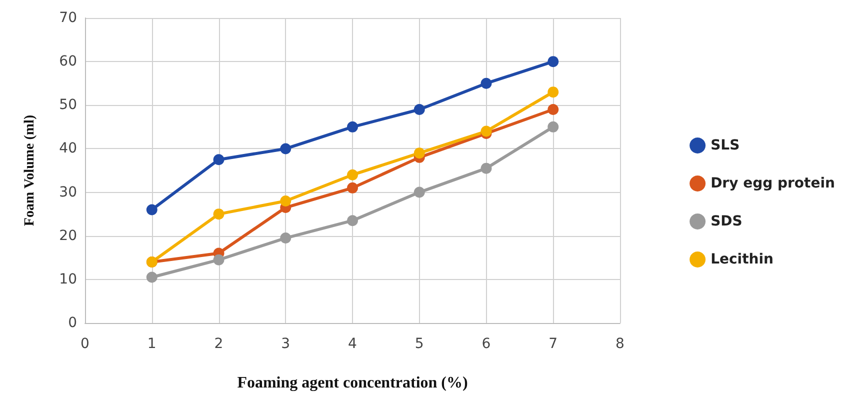  I want to click on x-tick-label: 3, so click(285, 344).